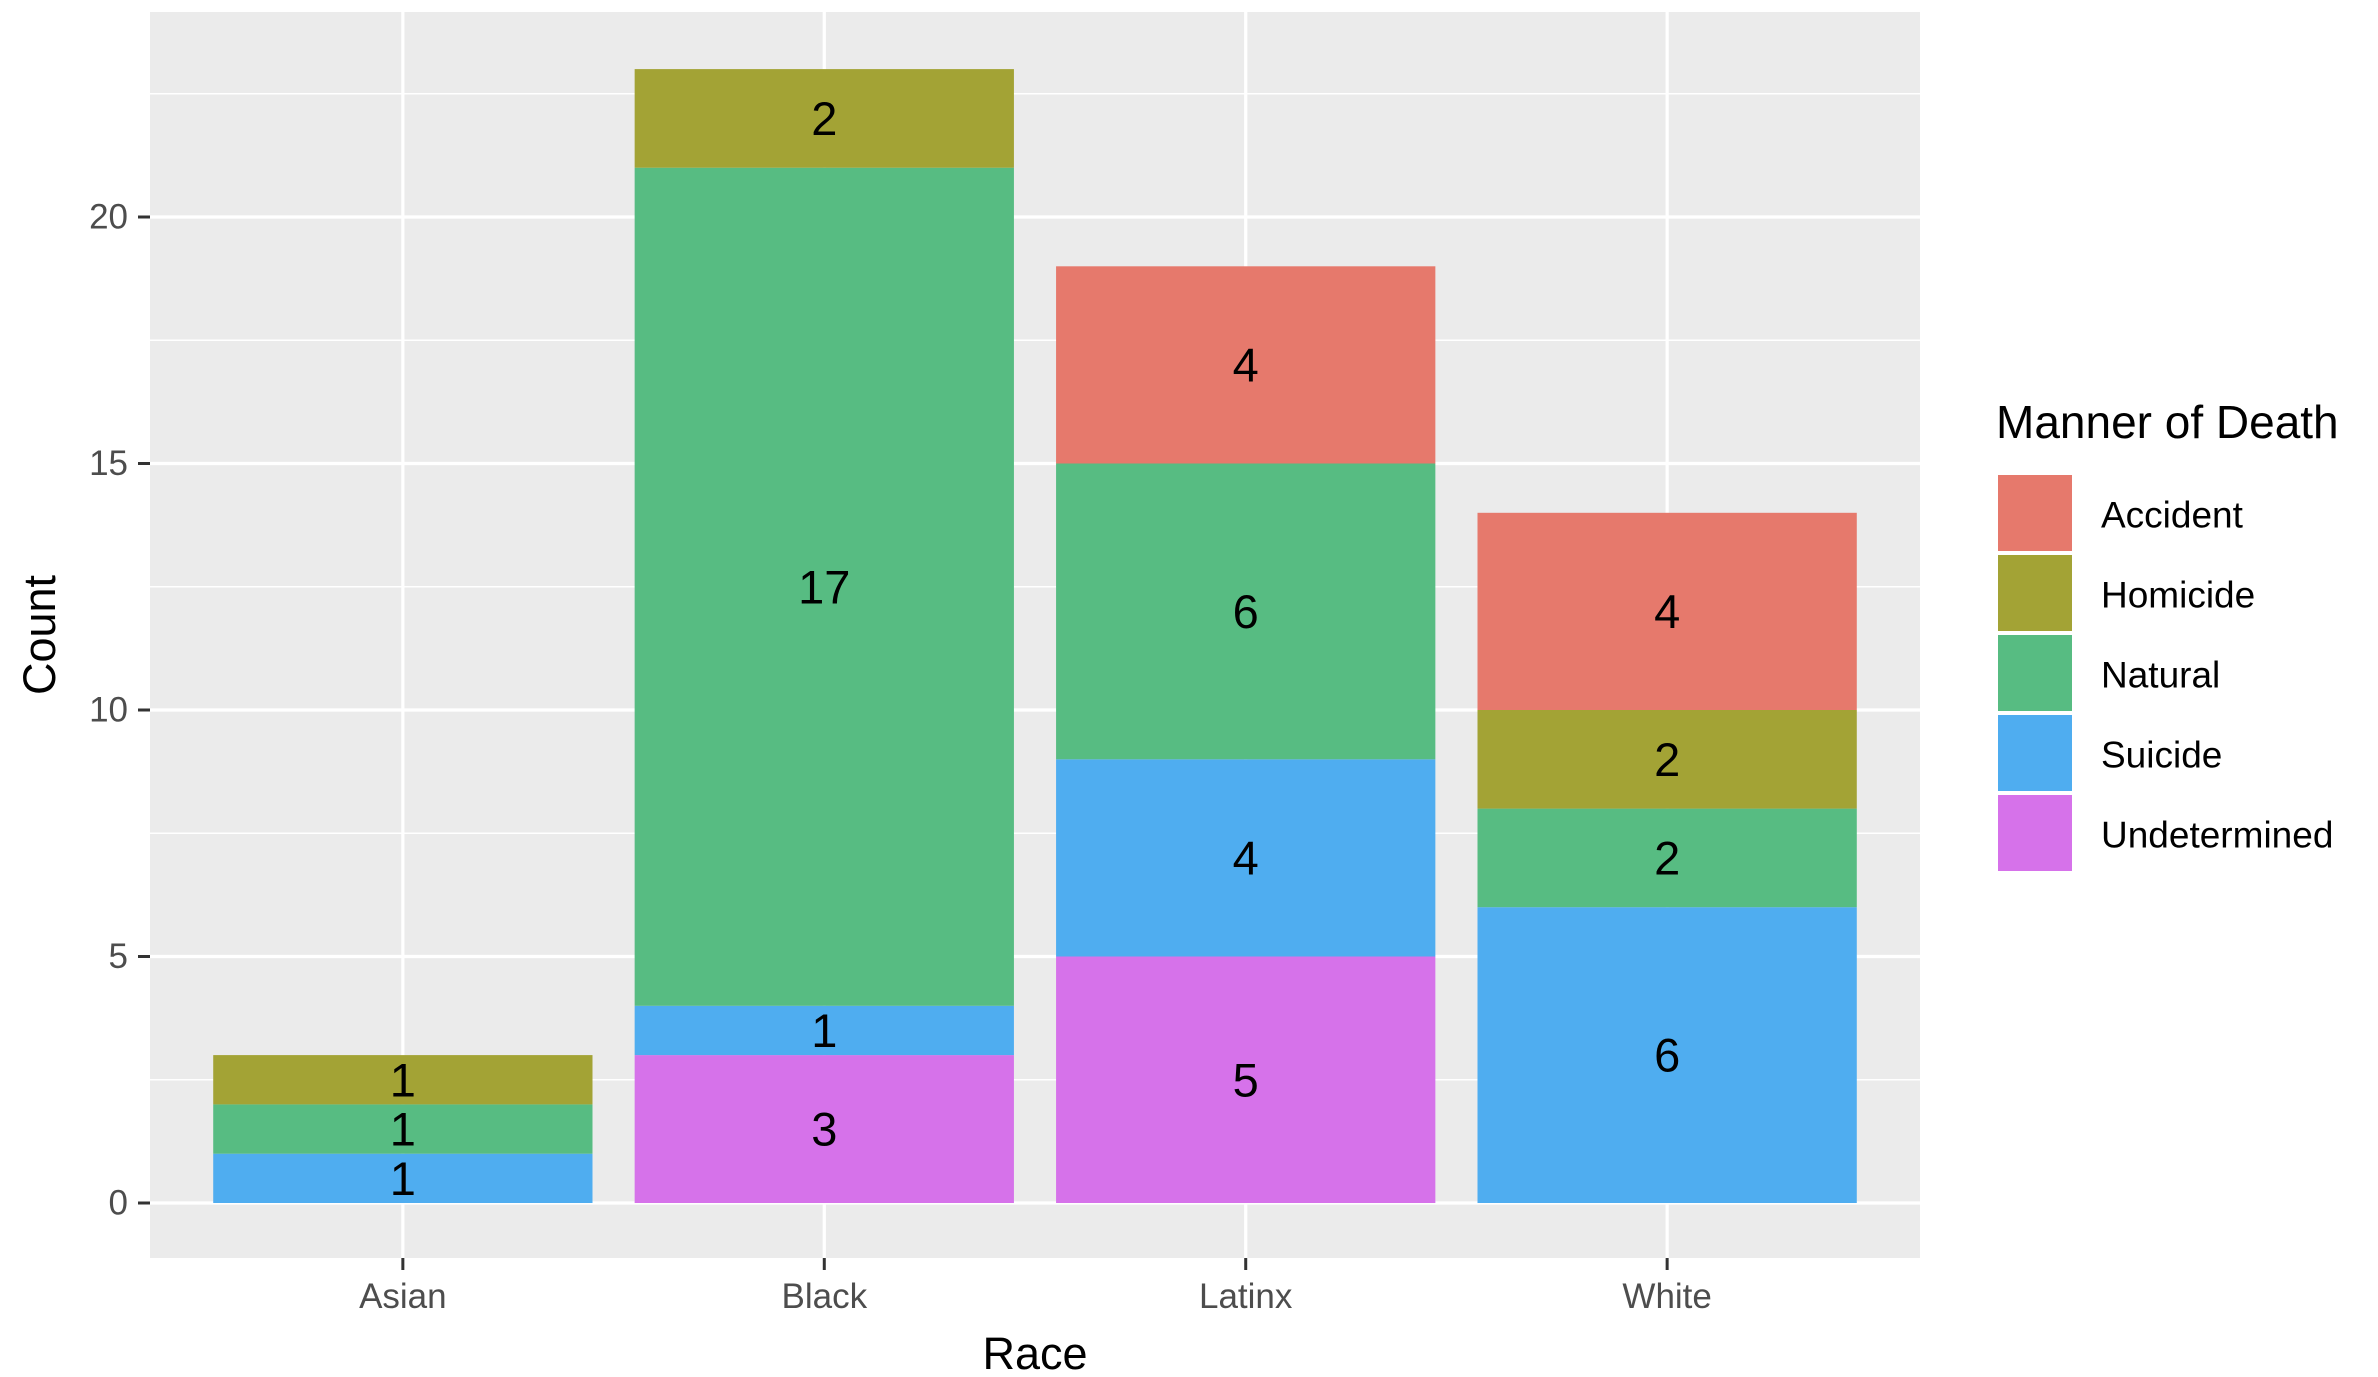 The width and height of the screenshot is (2378, 1377). I want to click on y-tick-label: 10, so click(108, 710).